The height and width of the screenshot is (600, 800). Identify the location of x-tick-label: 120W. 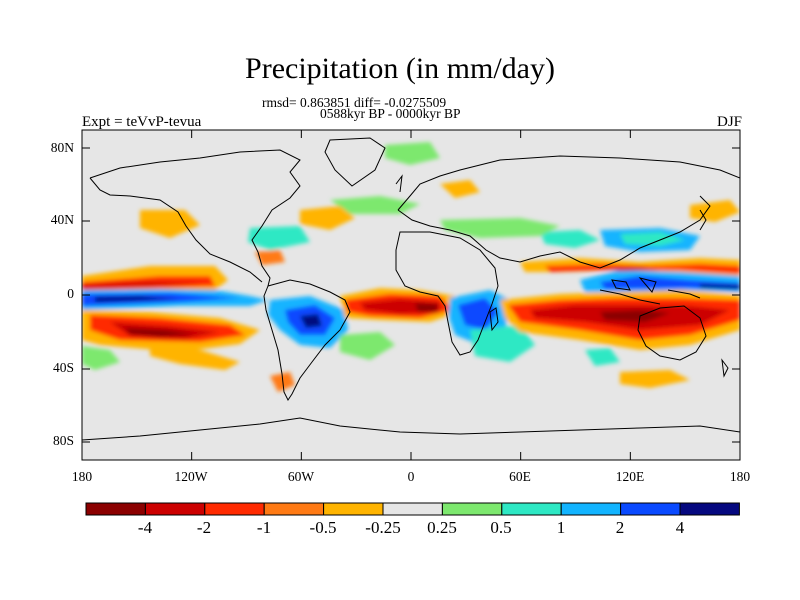
(191, 476).